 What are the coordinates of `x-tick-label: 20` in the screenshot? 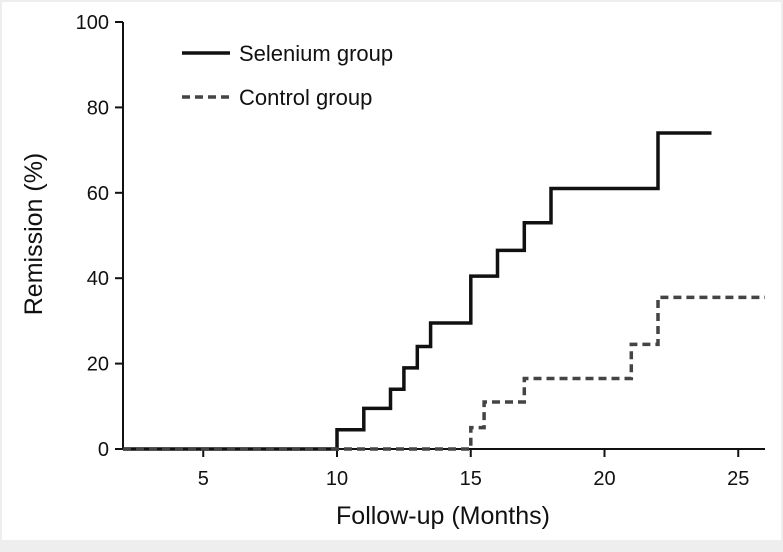 It's located at (604, 479).